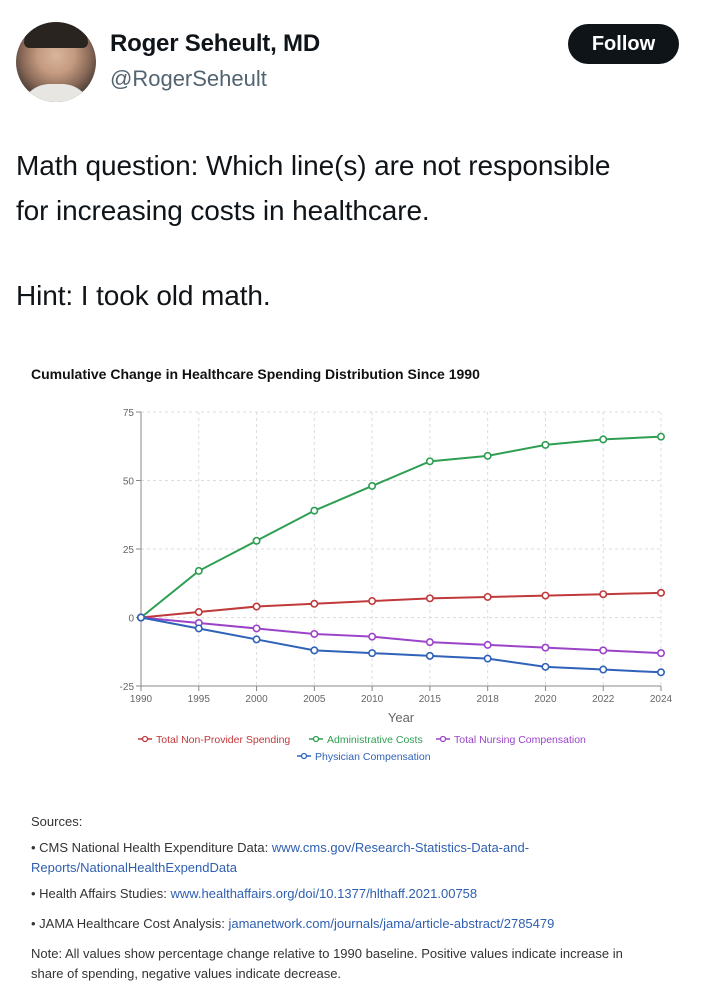 The height and width of the screenshot is (1000, 708). I want to click on author-handle: @RogerSeheult, so click(188, 78).